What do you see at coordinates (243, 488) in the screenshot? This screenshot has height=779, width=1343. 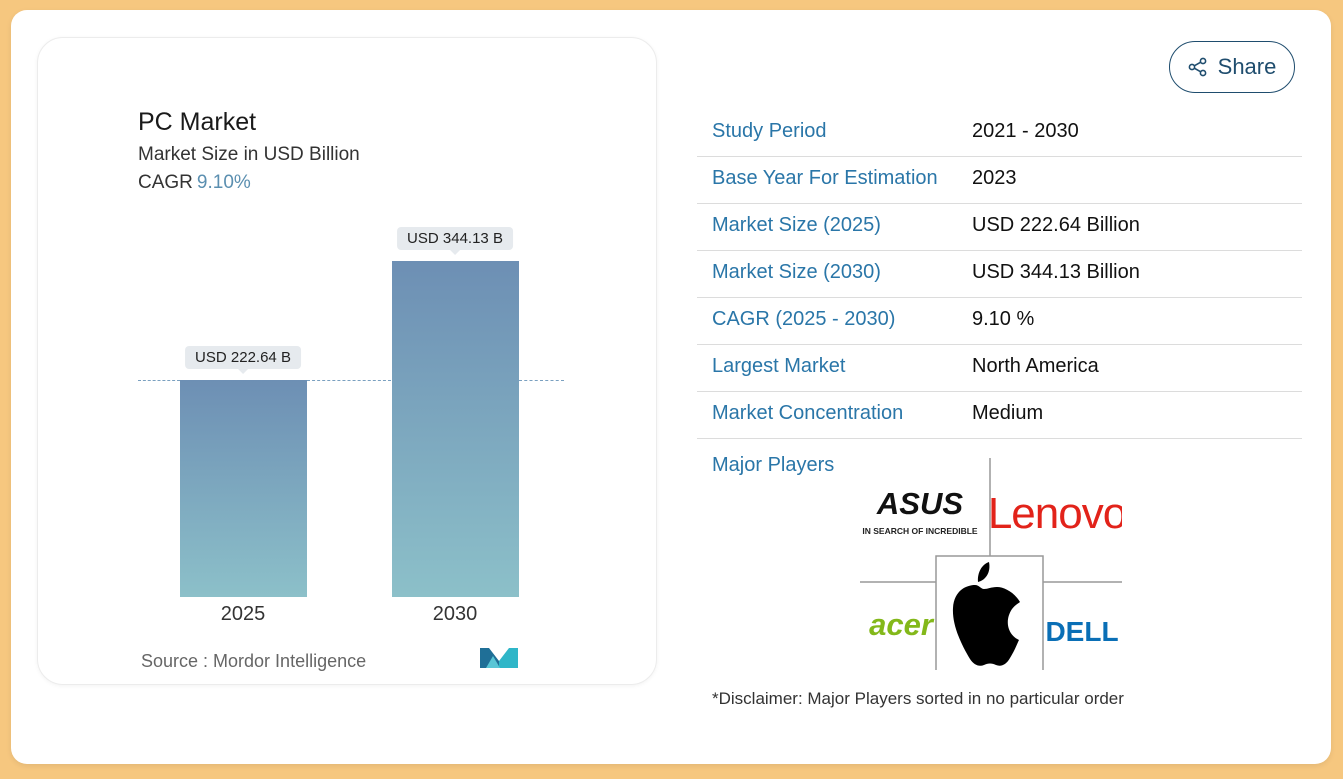 I see `bar-2025` at bounding box center [243, 488].